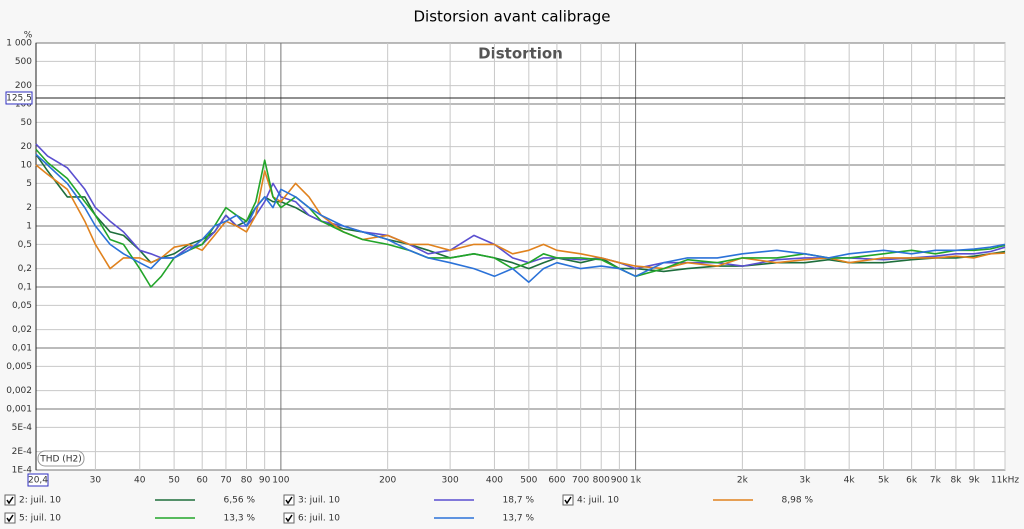  I want to click on y-tick-label: 0,01, so click(22, 349).